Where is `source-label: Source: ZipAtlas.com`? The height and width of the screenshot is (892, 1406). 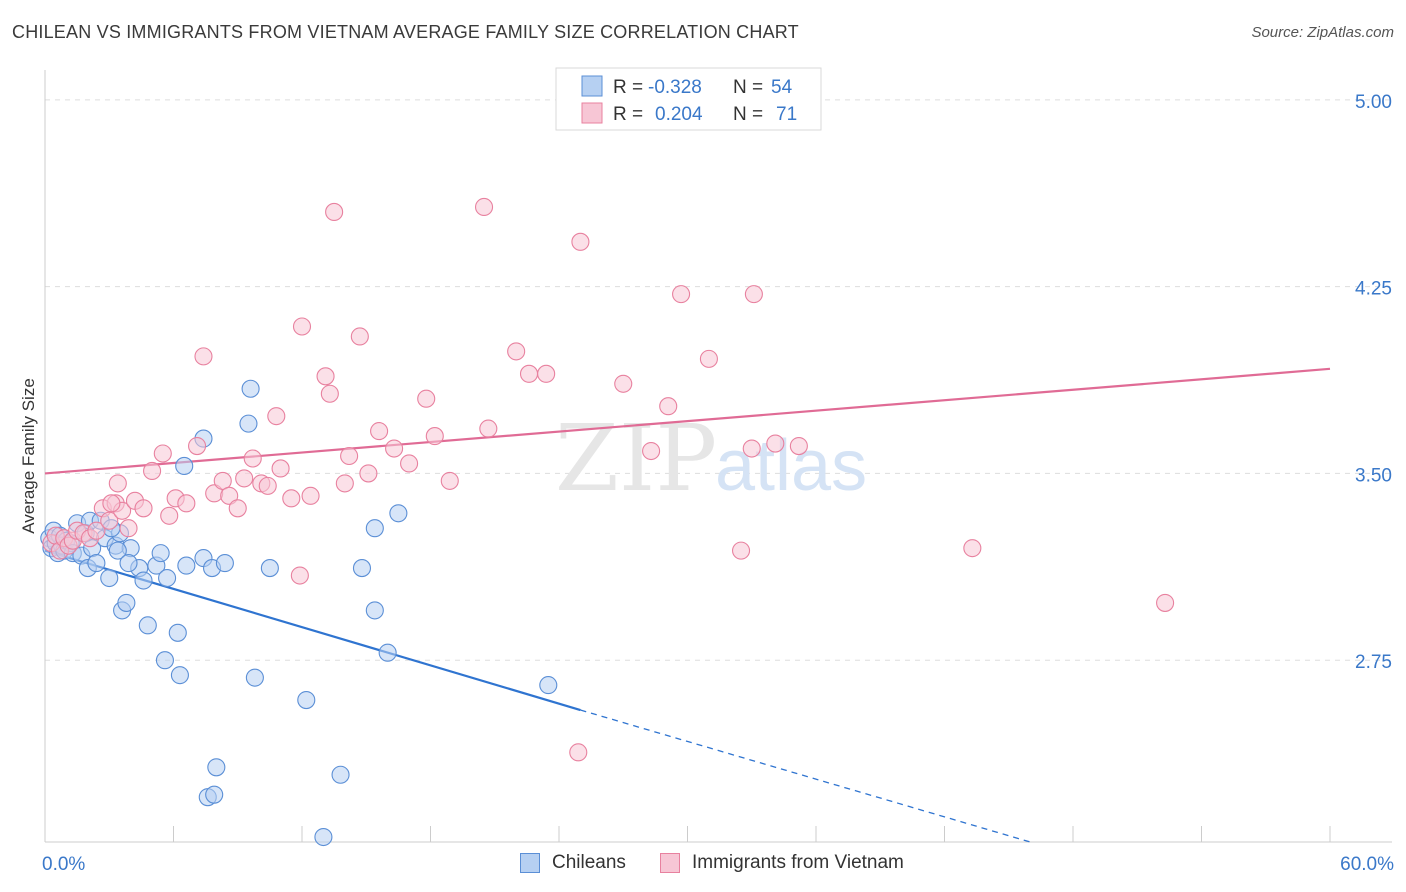 source-label: Source: ZipAtlas.com is located at coordinates (1322, 32).